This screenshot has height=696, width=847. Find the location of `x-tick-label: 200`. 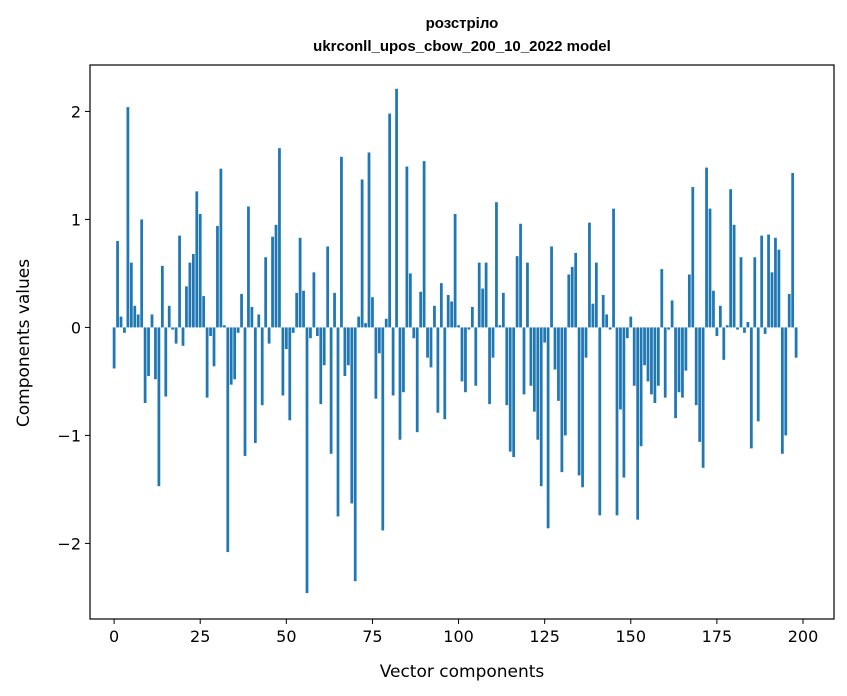

x-tick-label: 200 is located at coordinates (803, 636).